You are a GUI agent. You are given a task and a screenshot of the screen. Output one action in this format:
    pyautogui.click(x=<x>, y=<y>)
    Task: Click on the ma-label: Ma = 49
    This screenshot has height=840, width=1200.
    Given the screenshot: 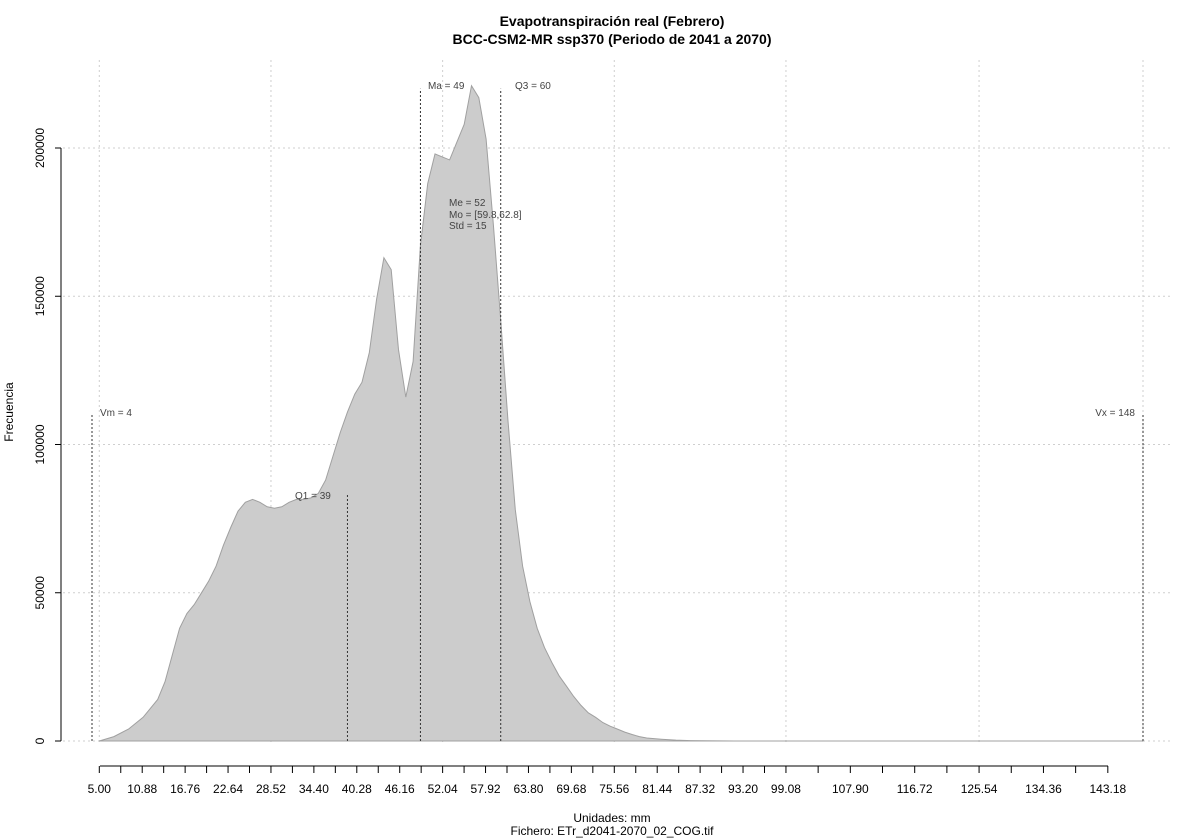 What is the action you would take?
    pyautogui.click(x=446, y=86)
    